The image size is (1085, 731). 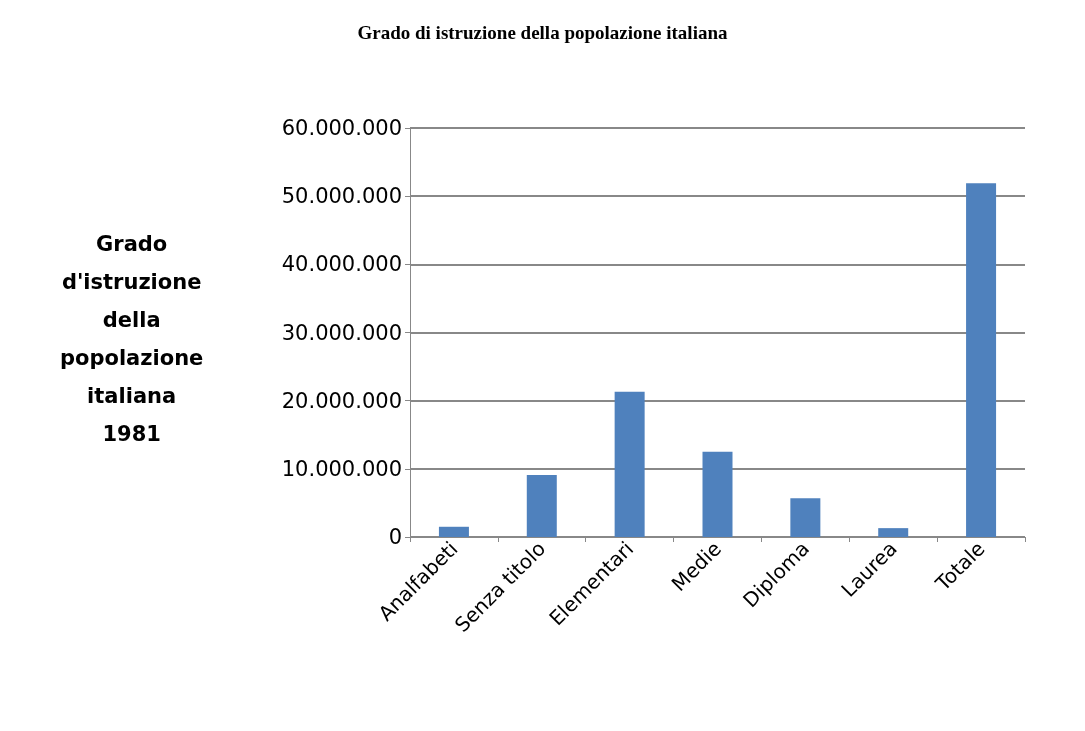 I want to click on y-tick-label: 10.000.000, so click(x=341, y=468).